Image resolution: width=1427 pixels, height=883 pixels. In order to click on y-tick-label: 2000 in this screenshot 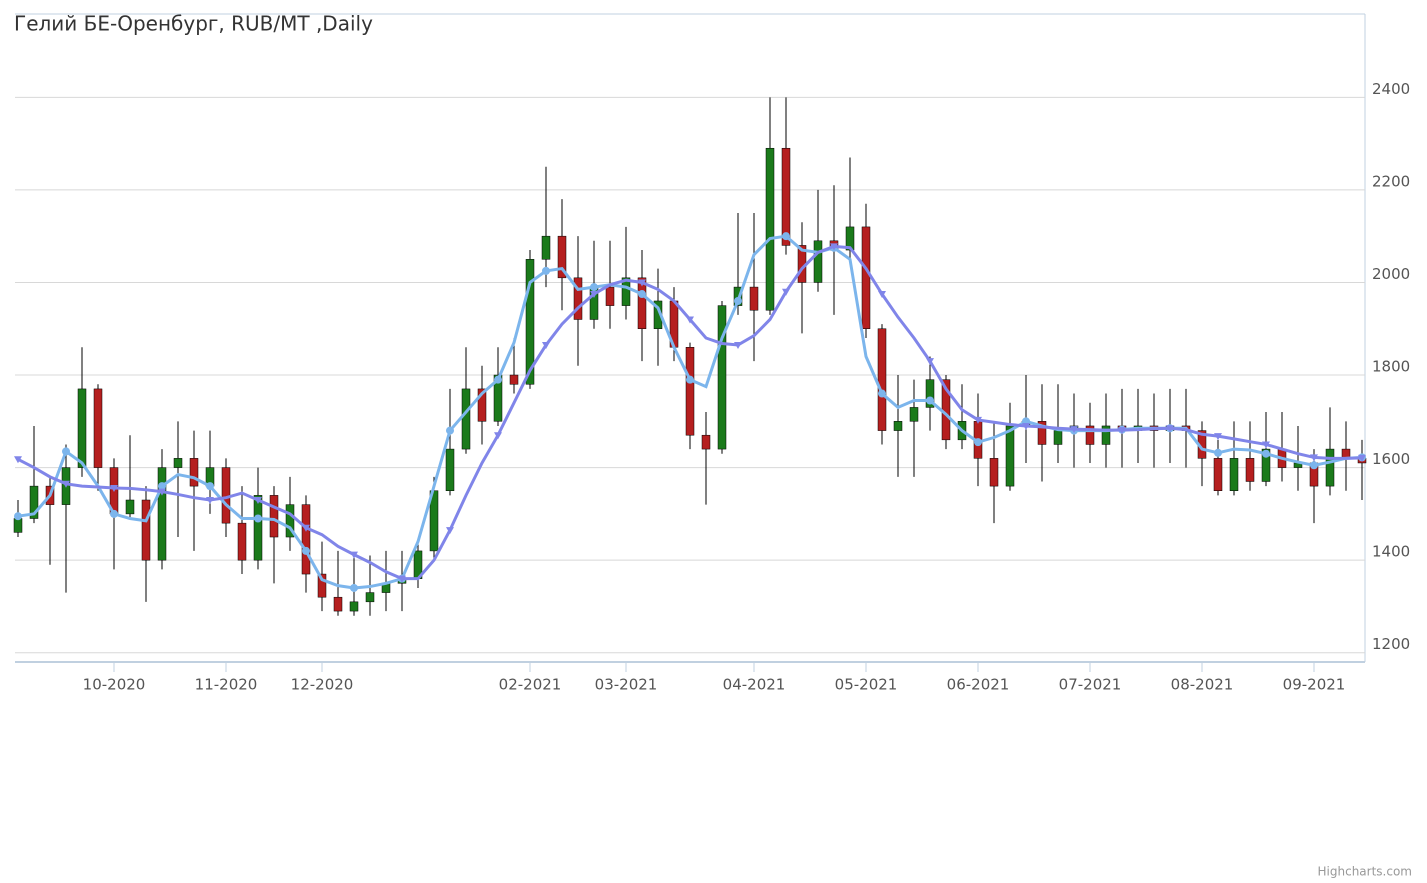, I will do `click(1391, 274)`.